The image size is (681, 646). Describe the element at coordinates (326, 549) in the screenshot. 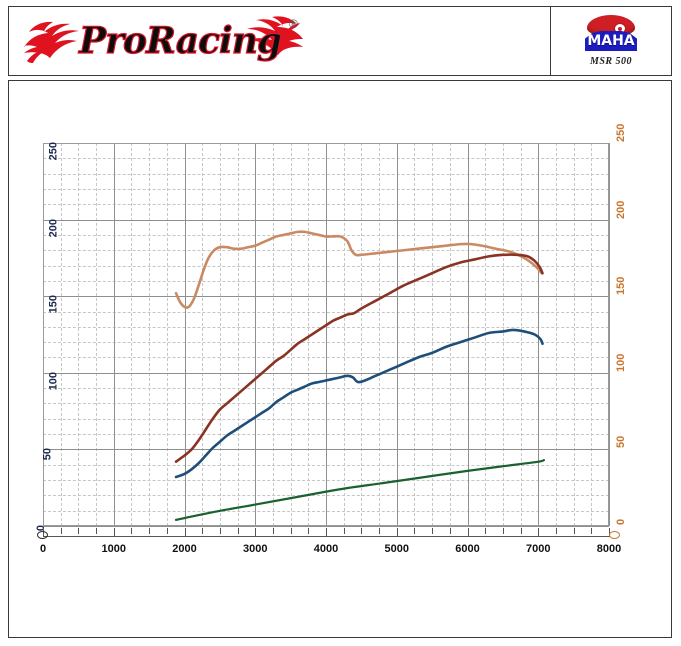

I see `x-axis-tick-label: 4000` at that location.